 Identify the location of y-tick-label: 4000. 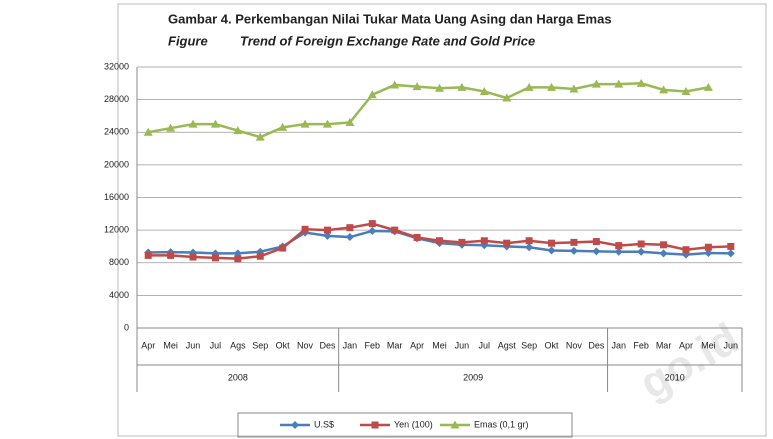
(119, 295).